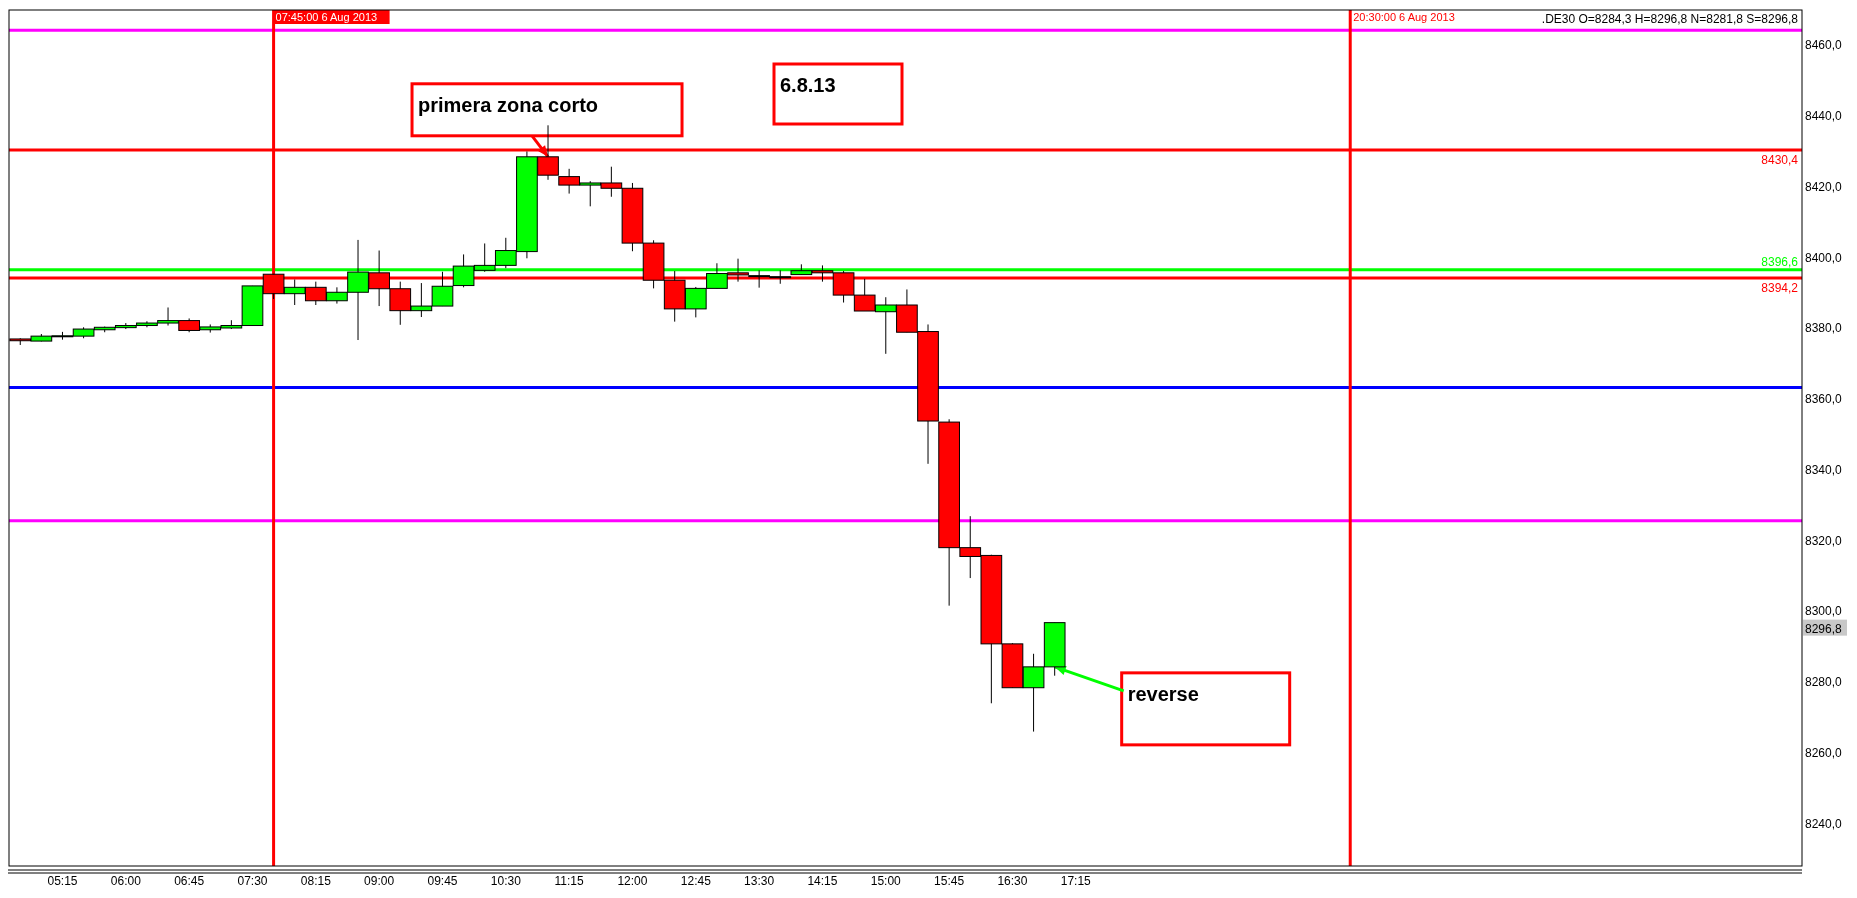  Describe the element at coordinates (442, 881) in the screenshot. I see `x-tick-label: 09:45` at that location.